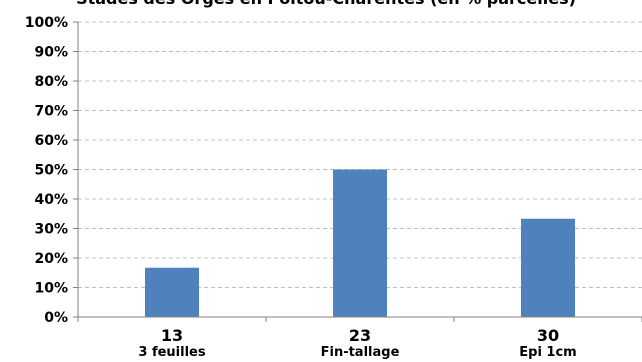  Describe the element at coordinates (51, 259) in the screenshot. I see `y-tick-label: 20%` at that location.